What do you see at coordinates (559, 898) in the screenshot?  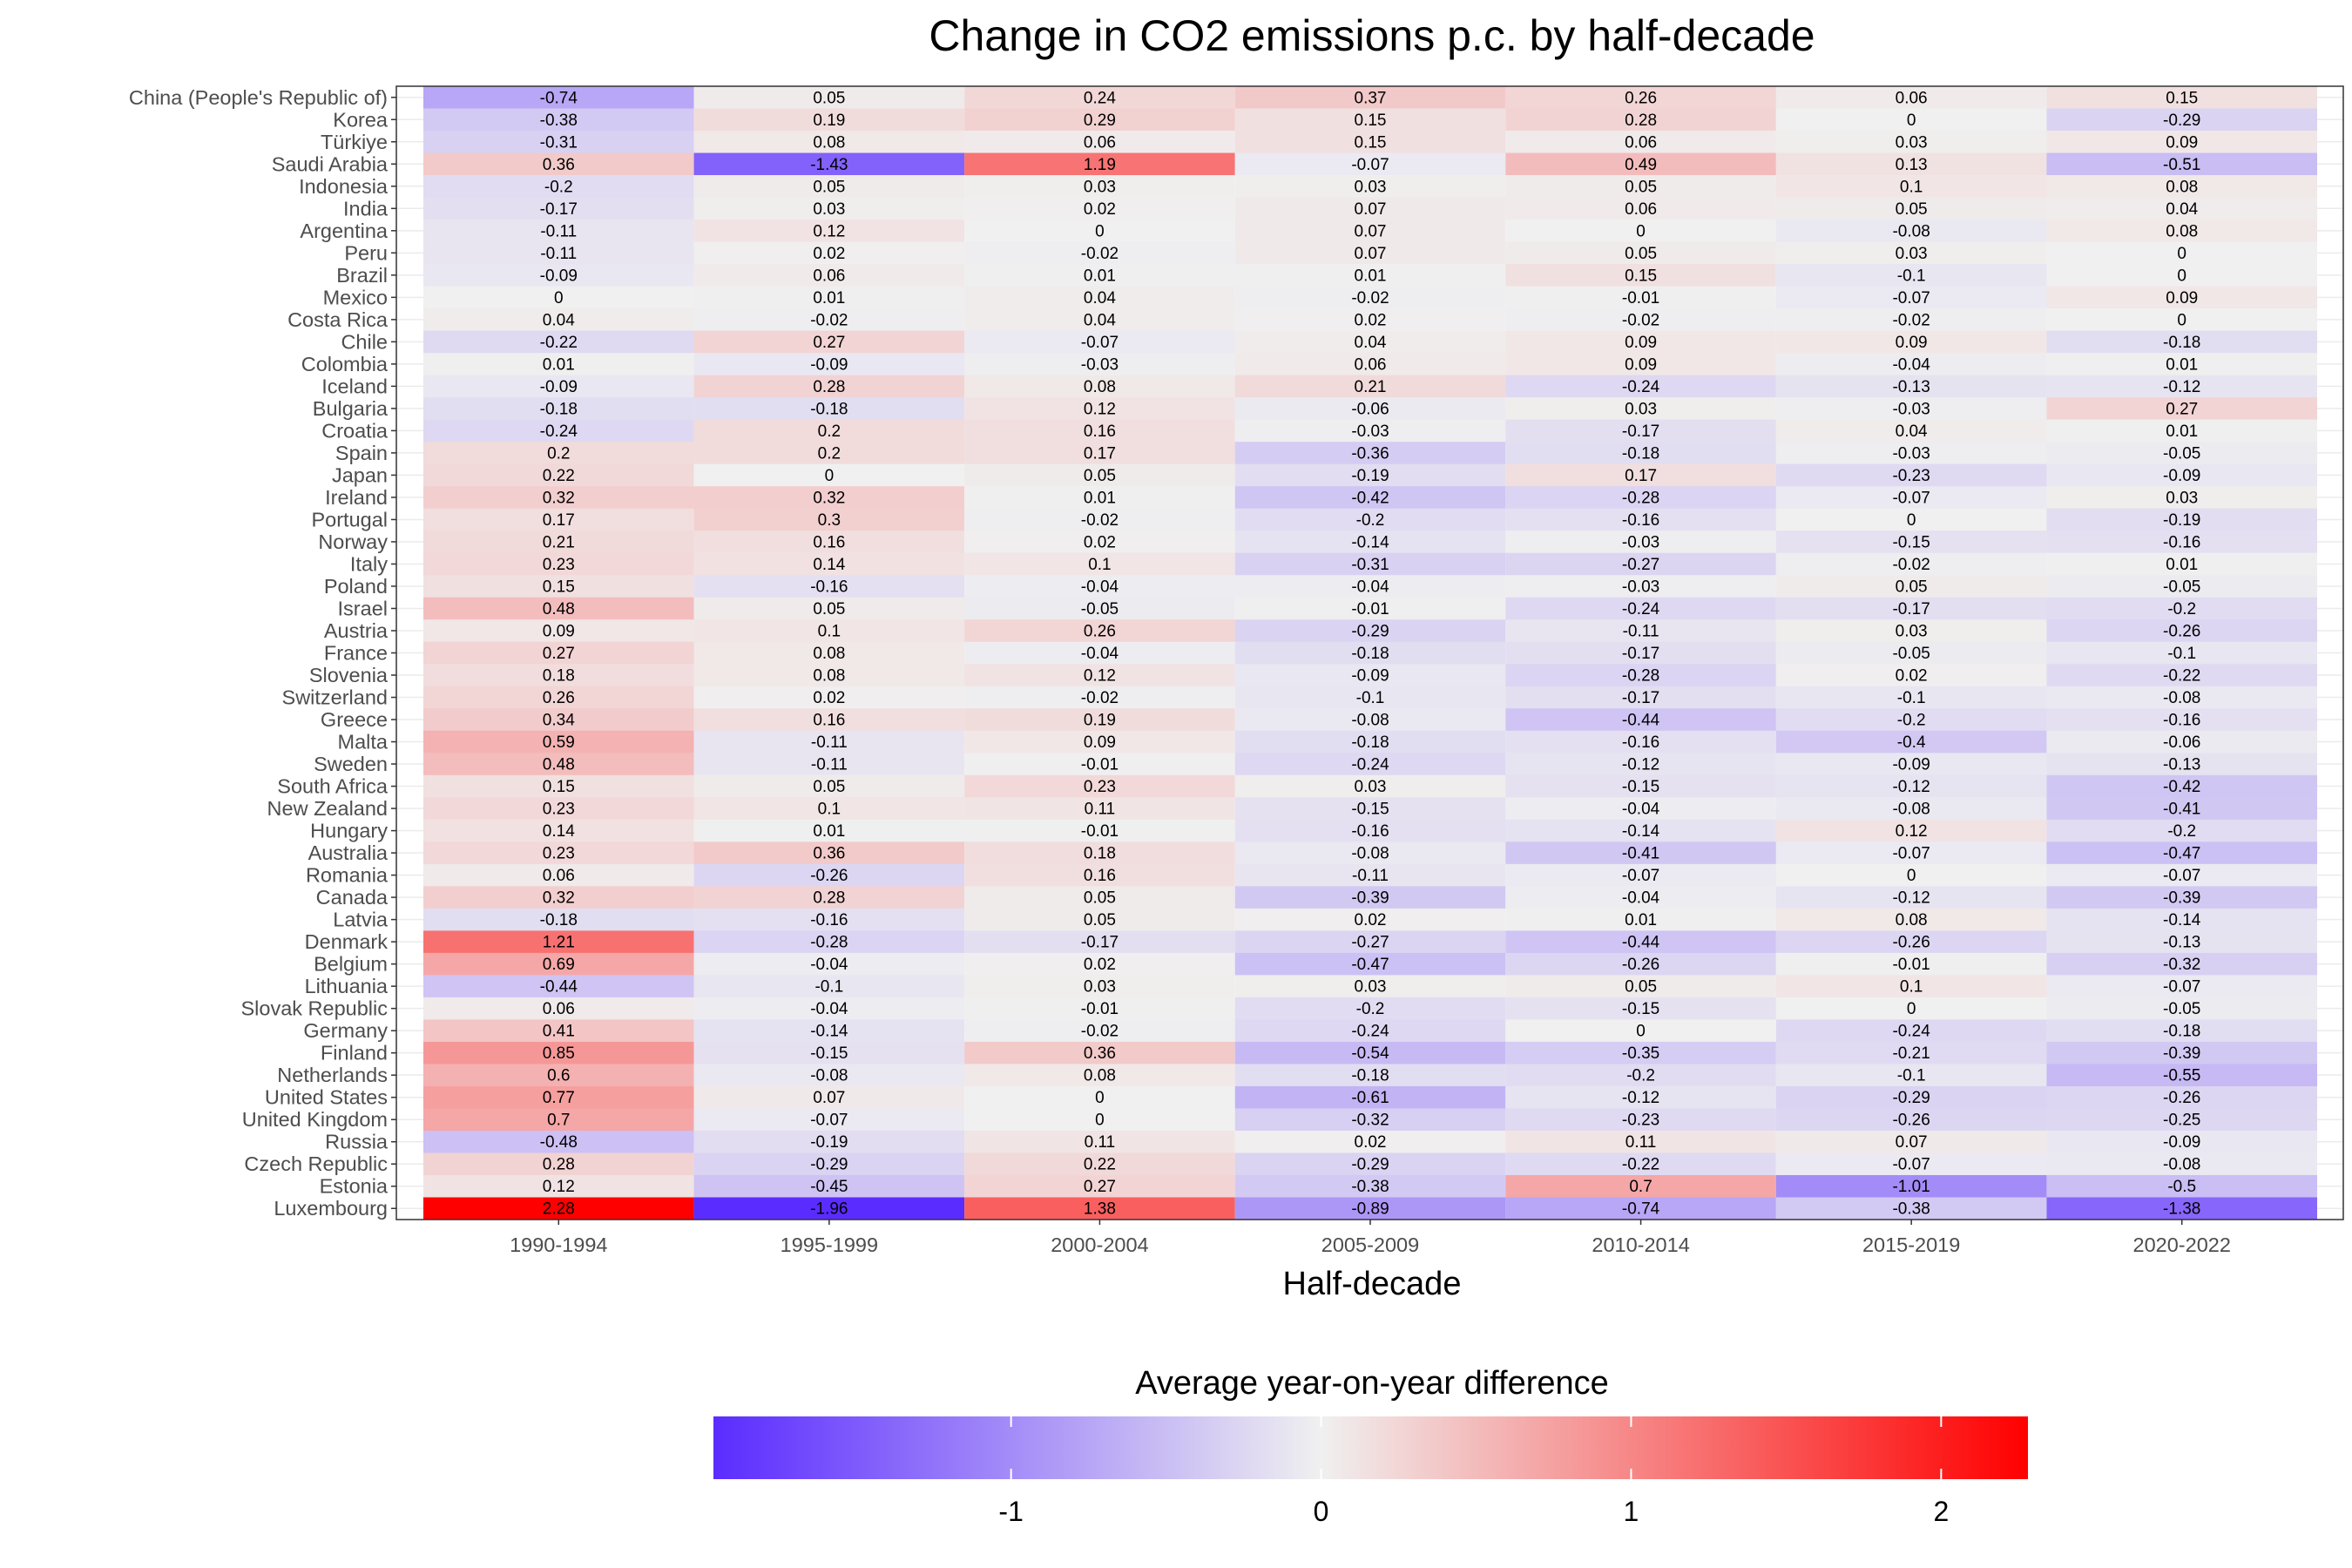 I see `cell-value-label: 0.32` at bounding box center [559, 898].